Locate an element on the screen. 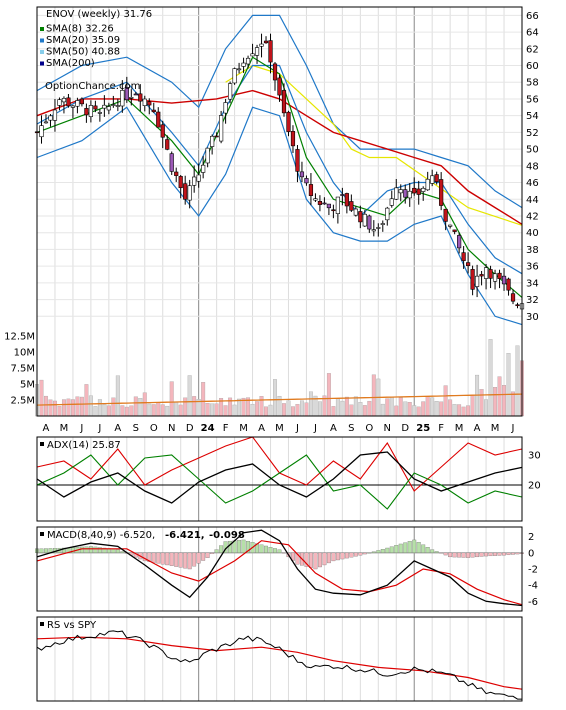 The width and height of the screenshot is (566, 710). y-tick-label: 54 is located at coordinates (532, 116).